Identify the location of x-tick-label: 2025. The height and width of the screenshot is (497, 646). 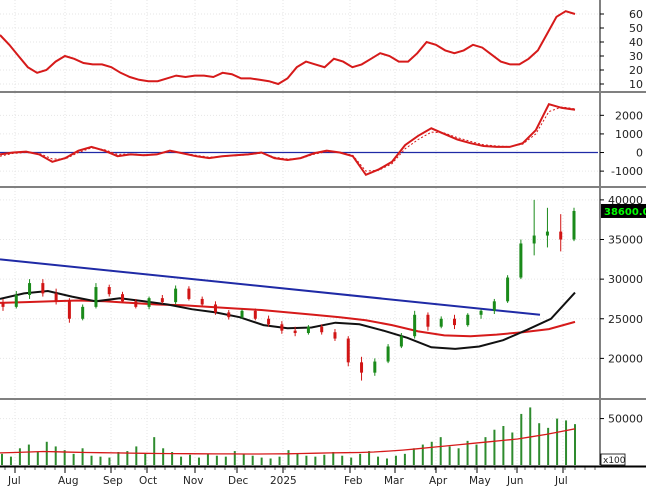
(283, 481).